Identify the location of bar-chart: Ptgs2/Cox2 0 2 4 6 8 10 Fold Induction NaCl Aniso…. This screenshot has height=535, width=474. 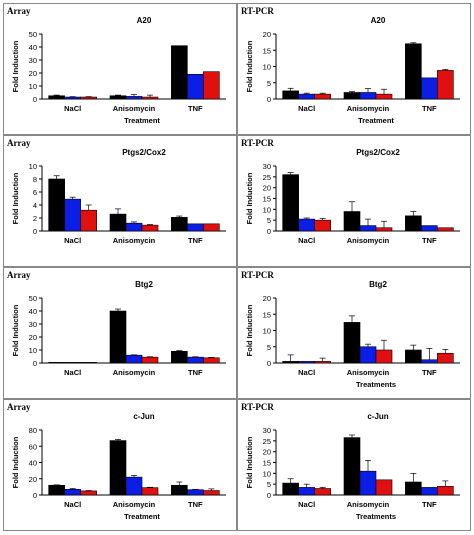
(118, 196).